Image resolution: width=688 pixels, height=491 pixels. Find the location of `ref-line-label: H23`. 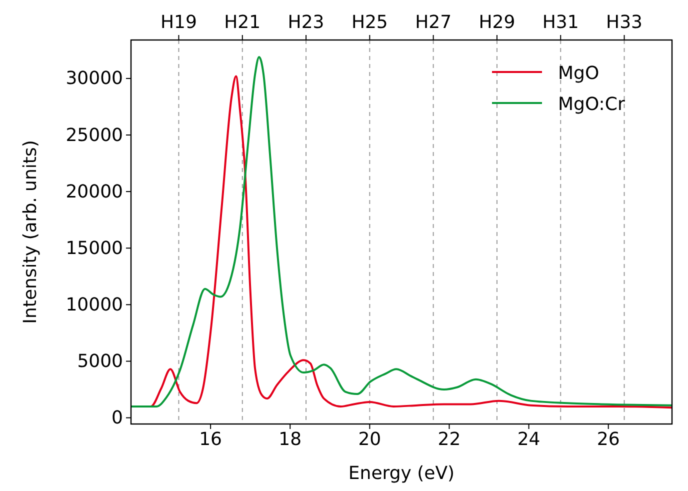

ref-line-label: H23 is located at coordinates (306, 22).